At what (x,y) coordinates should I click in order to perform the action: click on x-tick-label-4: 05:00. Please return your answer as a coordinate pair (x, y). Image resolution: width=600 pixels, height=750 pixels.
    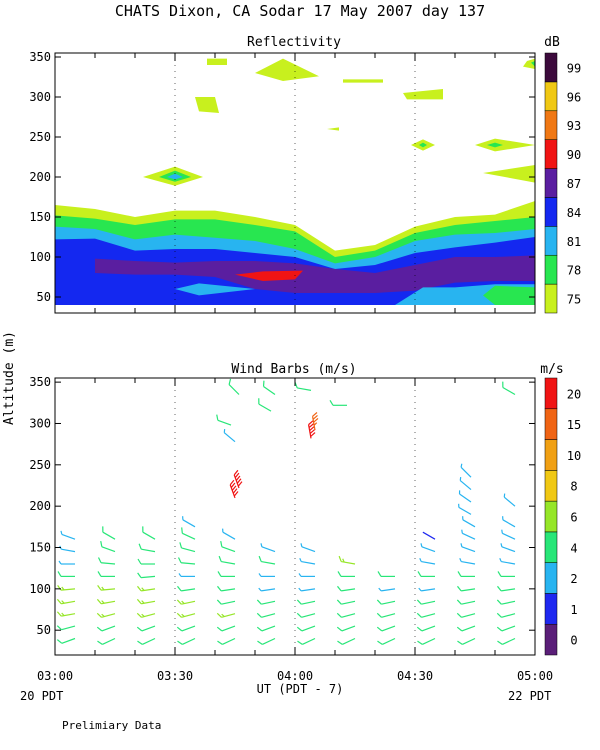
    Looking at the image, I should click on (535, 676).